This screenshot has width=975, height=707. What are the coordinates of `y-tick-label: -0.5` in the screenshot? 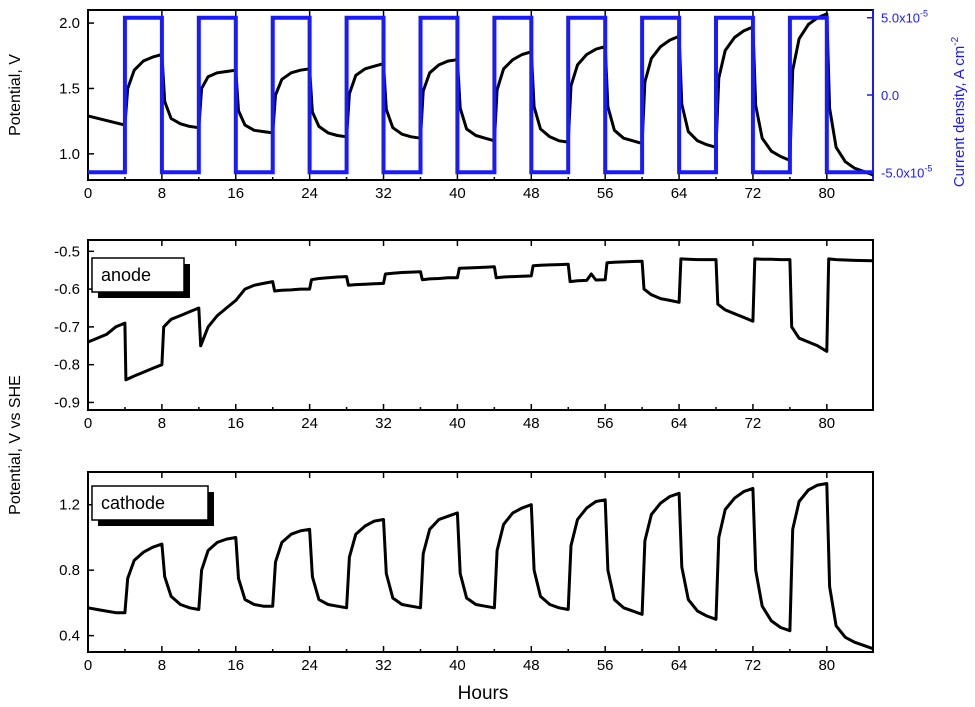 It's located at (67, 251).